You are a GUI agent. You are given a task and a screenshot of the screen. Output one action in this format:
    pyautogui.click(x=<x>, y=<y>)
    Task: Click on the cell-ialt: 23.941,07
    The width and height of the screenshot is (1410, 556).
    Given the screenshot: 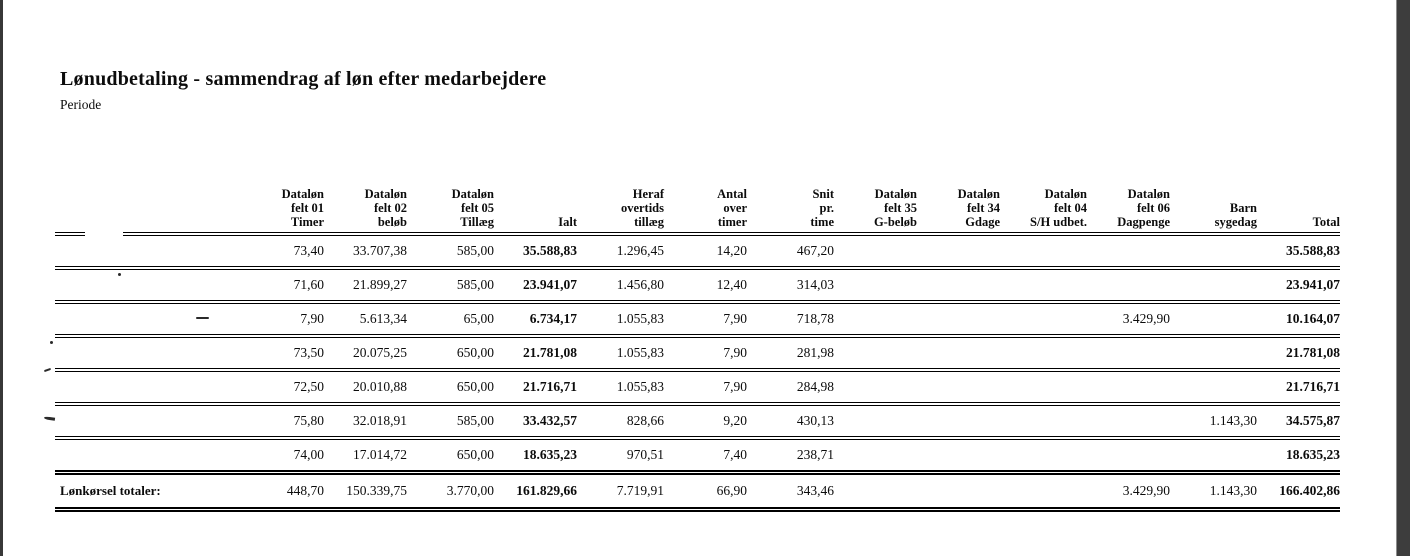 What is the action you would take?
    pyautogui.click(x=535, y=286)
    